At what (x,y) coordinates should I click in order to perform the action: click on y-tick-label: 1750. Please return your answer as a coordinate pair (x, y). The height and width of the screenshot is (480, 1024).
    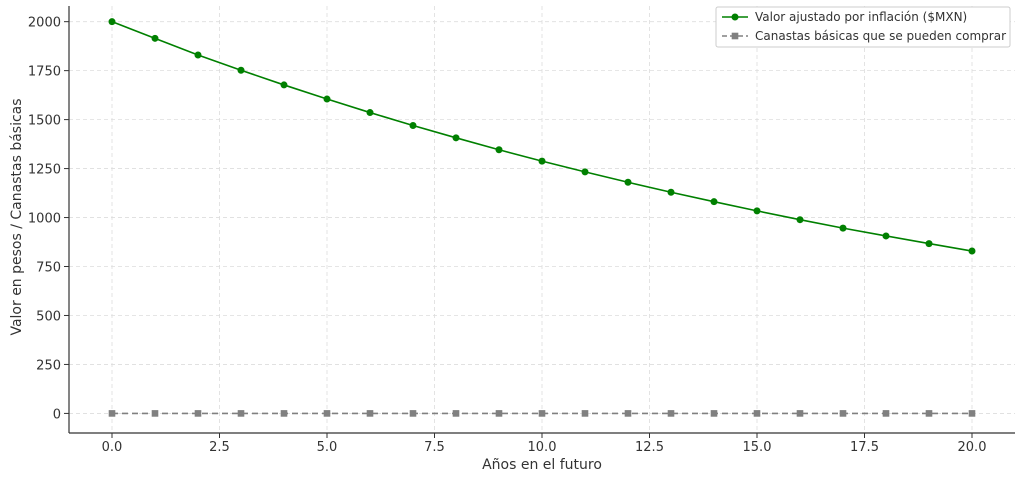
    Looking at the image, I should click on (44, 72).